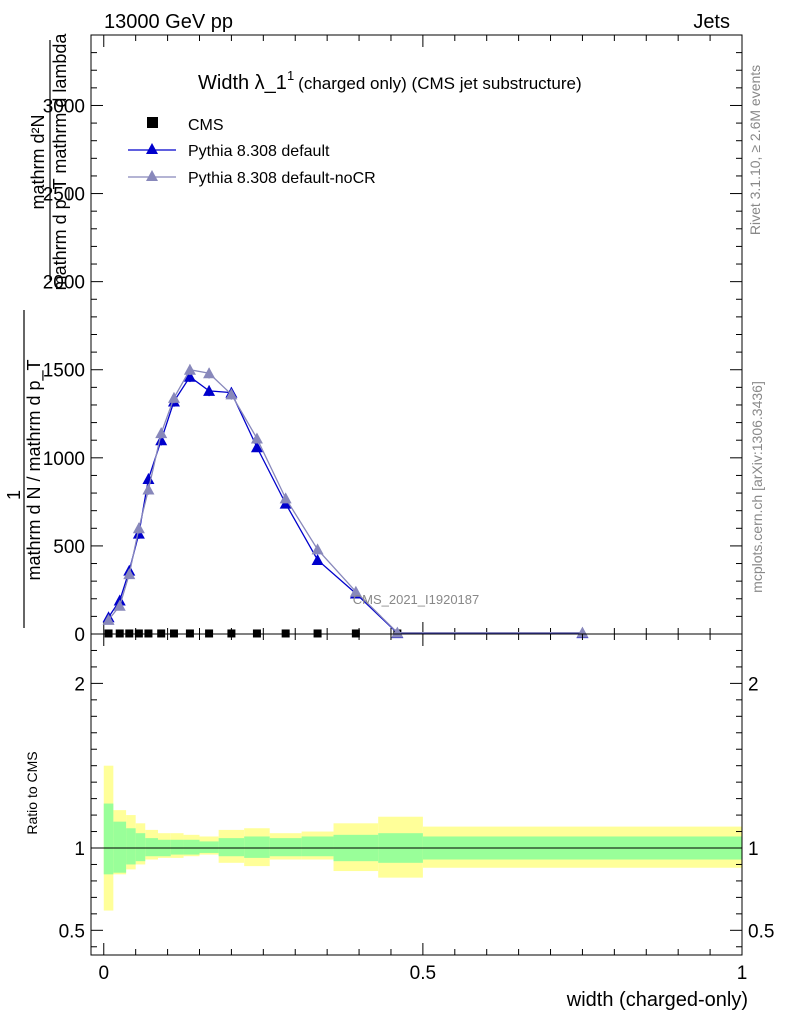  What do you see at coordinates (79, 684) in the screenshot?
I see `ratio-y-tick-label: 2` at bounding box center [79, 684].